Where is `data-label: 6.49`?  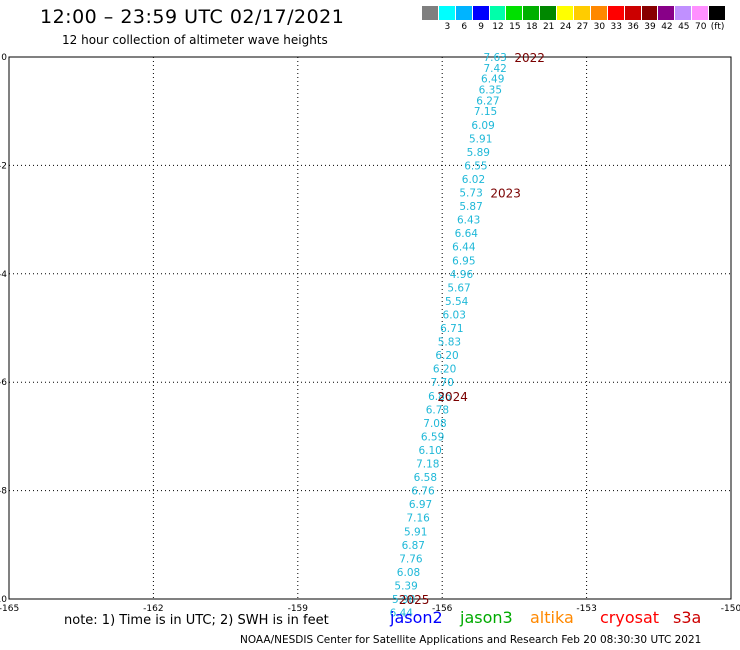
data-label: 6.49 is located at coordinates (492, 80).